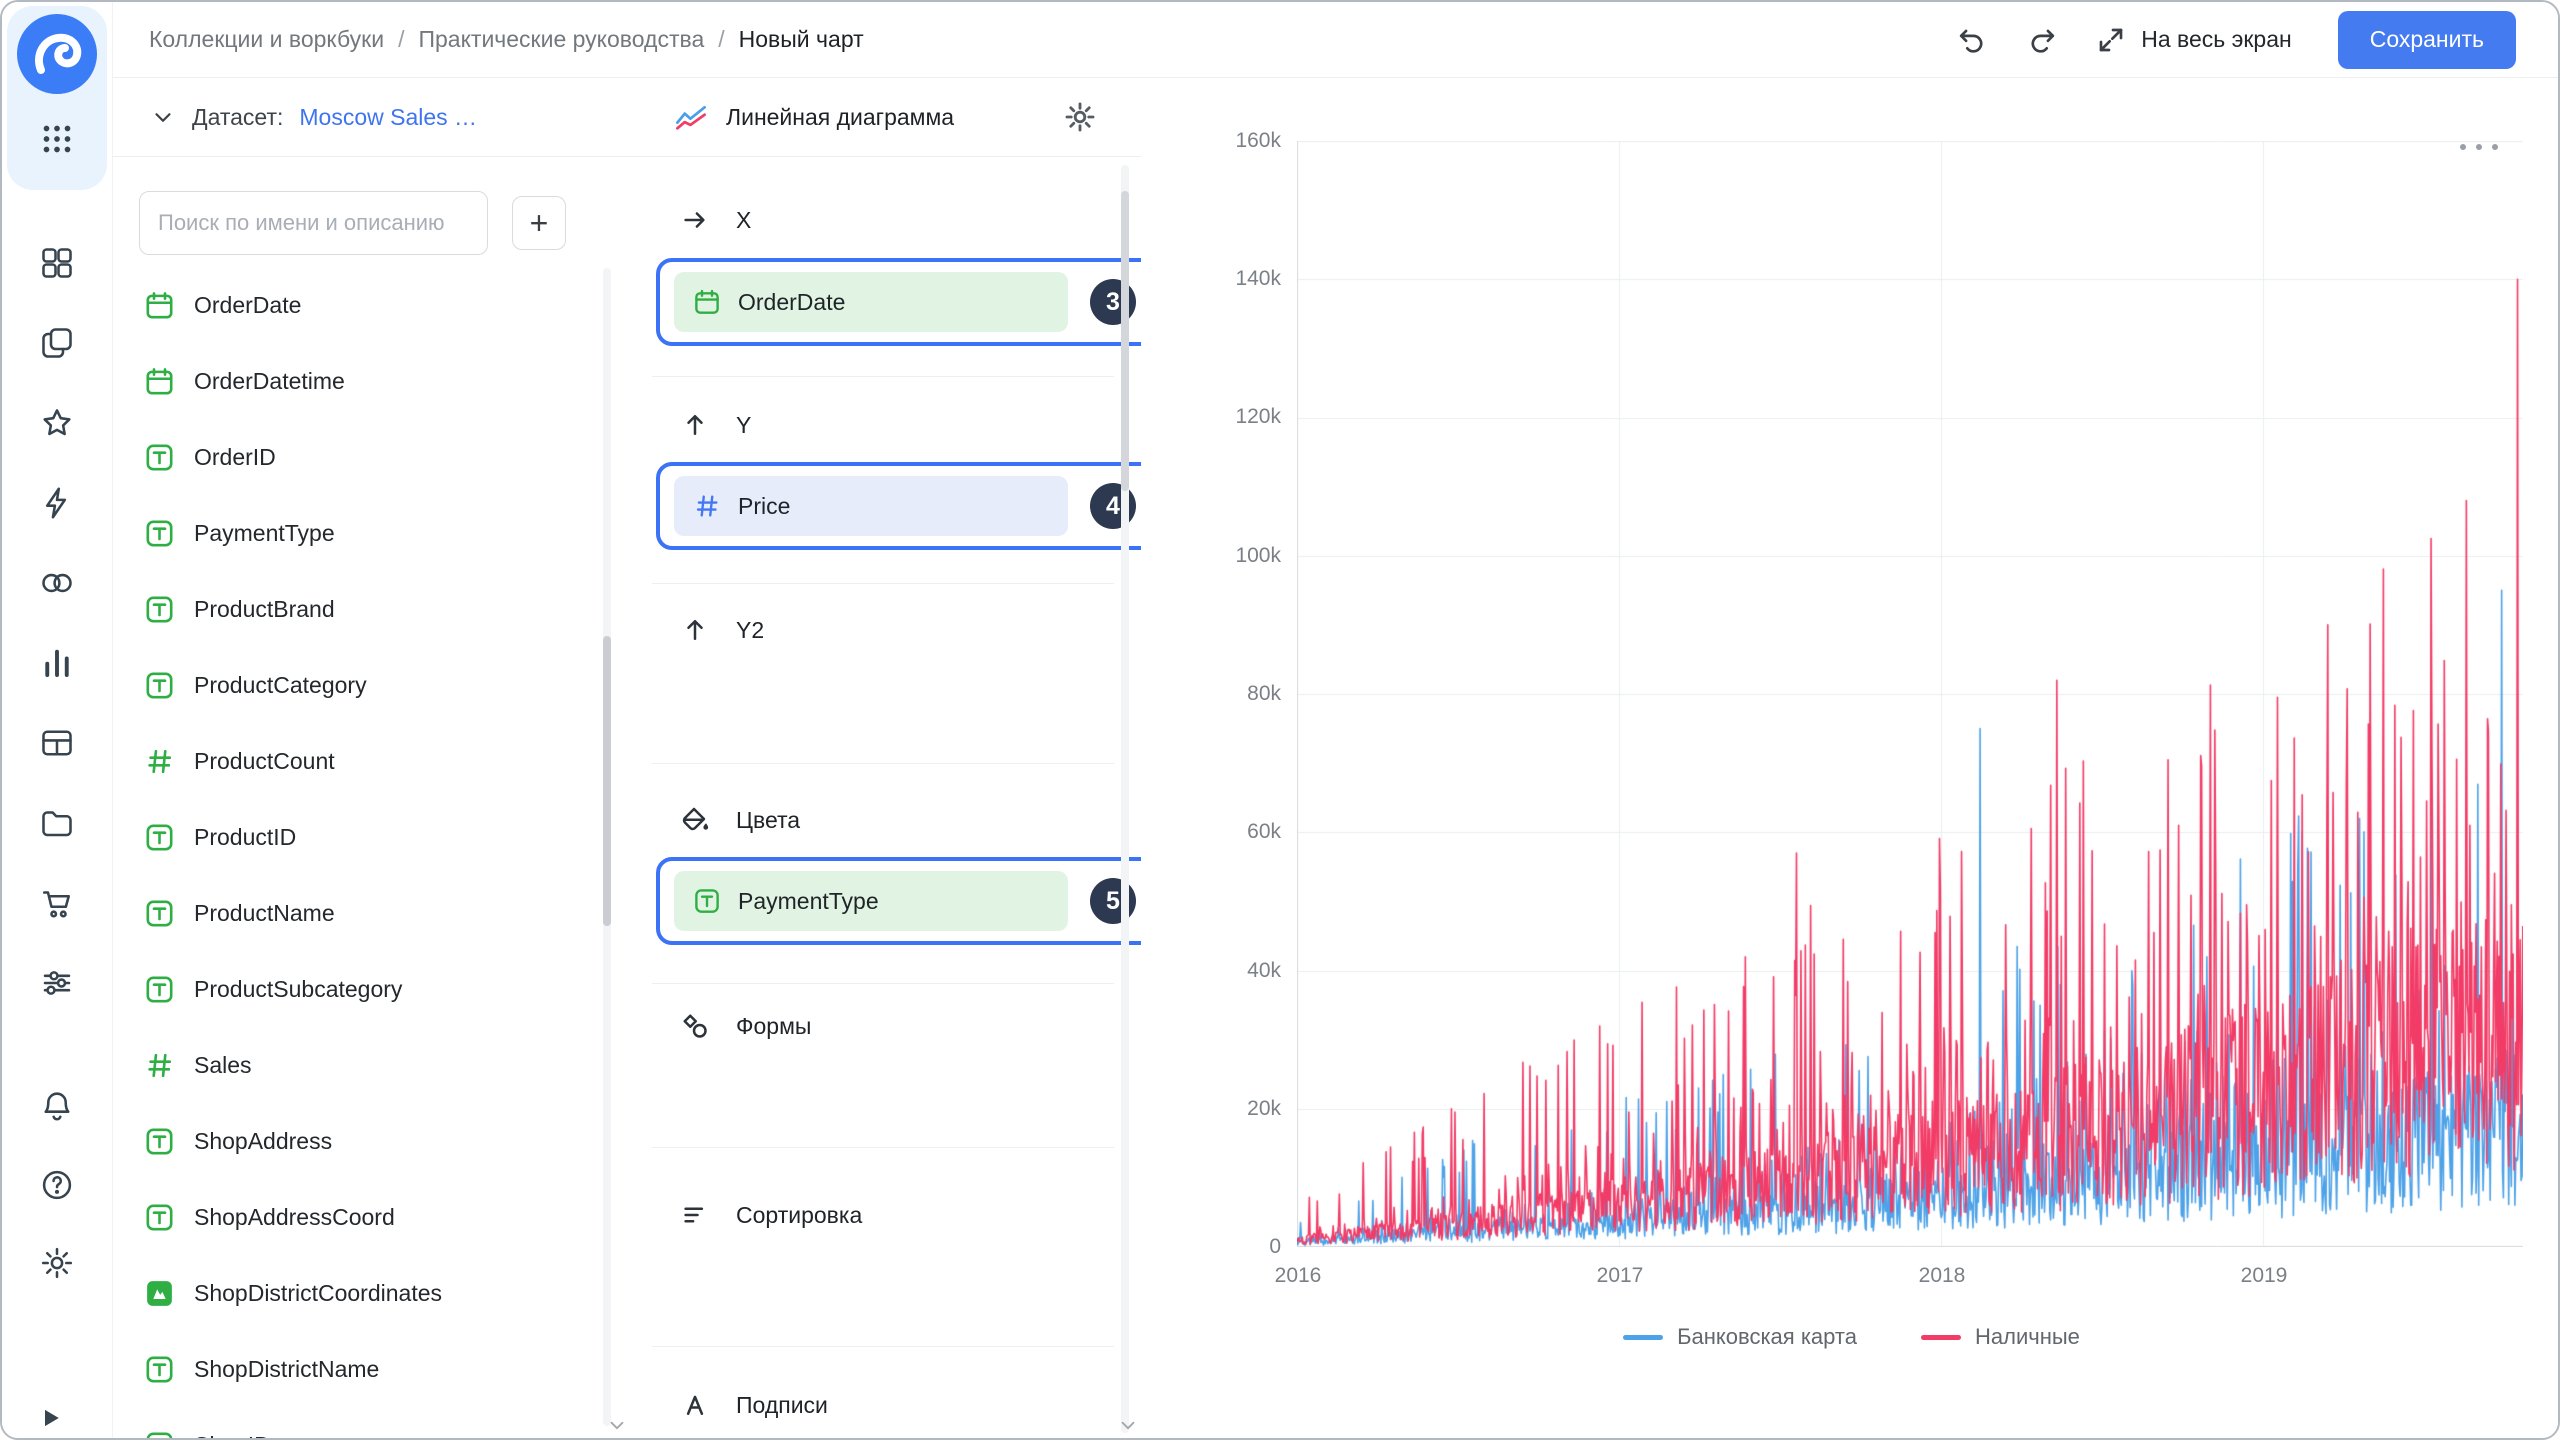 This screenshot has height=1440, width=2560. I want to click on field-label: OrderID, so click(235, 456).